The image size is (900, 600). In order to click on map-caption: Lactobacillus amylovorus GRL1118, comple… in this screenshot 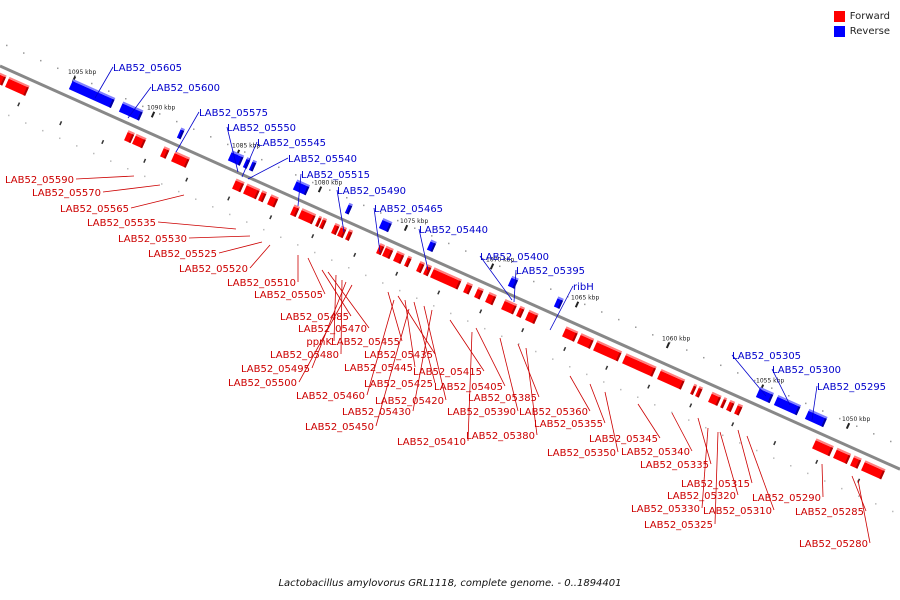, I will do `click(450, 583)`.